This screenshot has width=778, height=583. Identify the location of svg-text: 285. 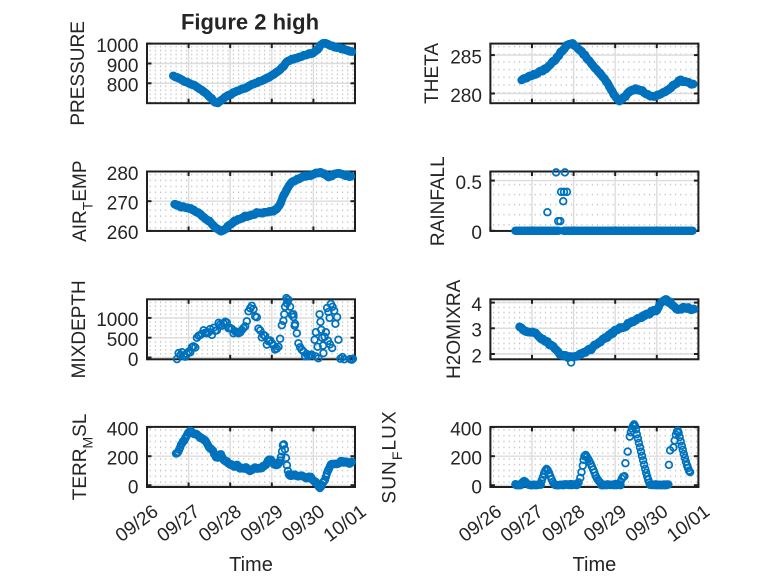
(466, 57).